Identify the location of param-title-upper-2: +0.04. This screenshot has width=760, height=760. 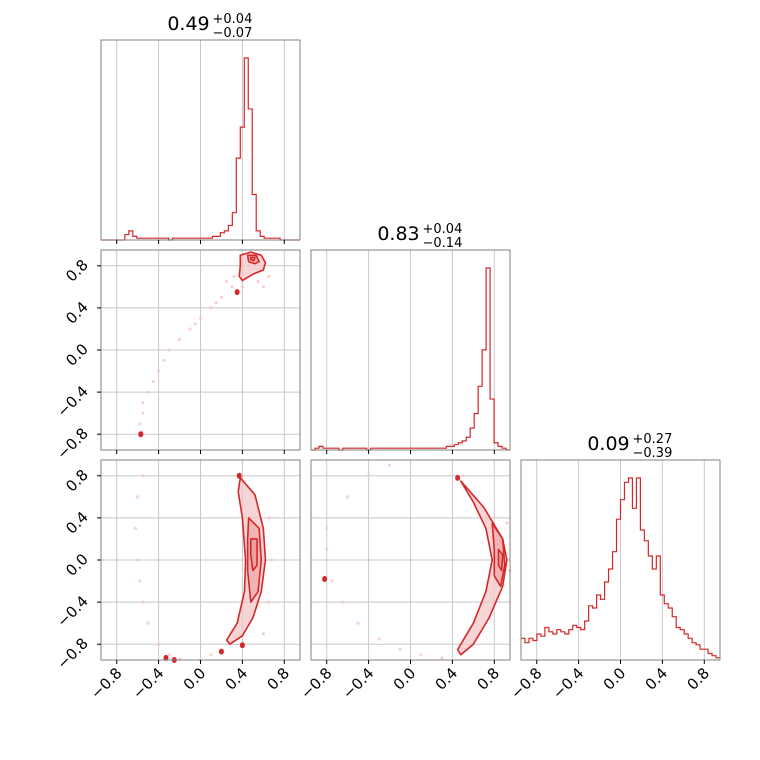
(443, 229).